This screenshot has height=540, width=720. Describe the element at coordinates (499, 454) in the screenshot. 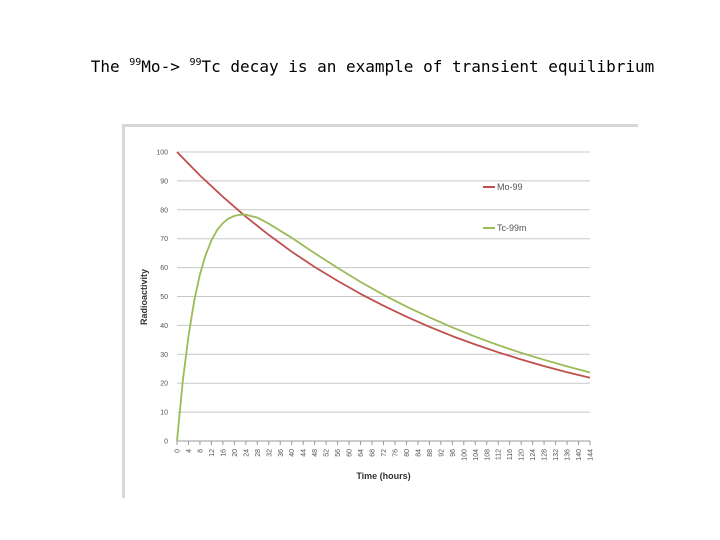

I see `x-tick-112: 112` at that location.